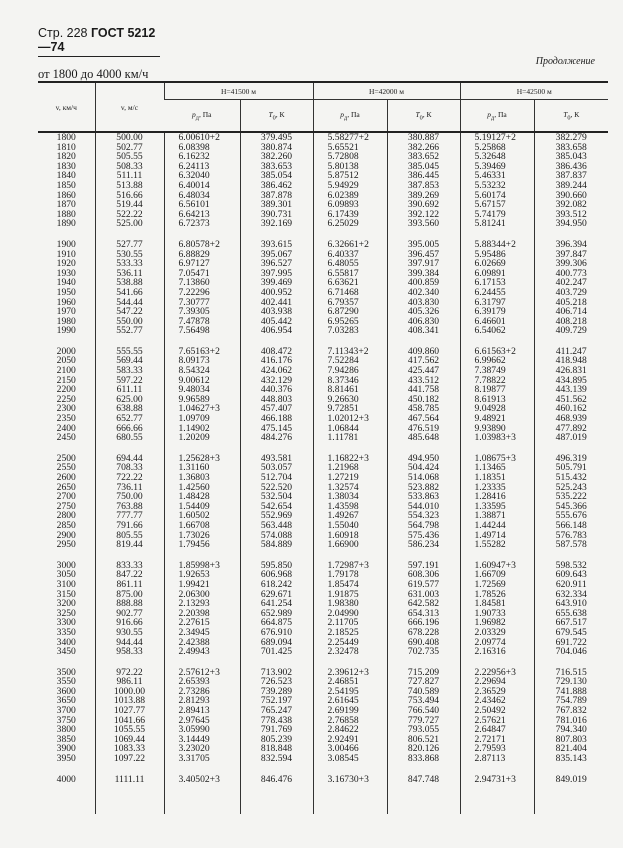  What do you see at coordinates (129, 575) in the screenshot?
I see `speed-ms-cell: 847.22` at bounding box center [129, 575].